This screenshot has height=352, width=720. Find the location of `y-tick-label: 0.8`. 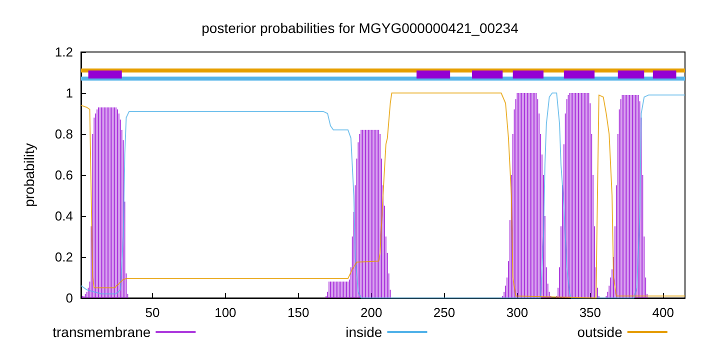

y-tick-label: 0.8 is located at coordinates (63, 134).